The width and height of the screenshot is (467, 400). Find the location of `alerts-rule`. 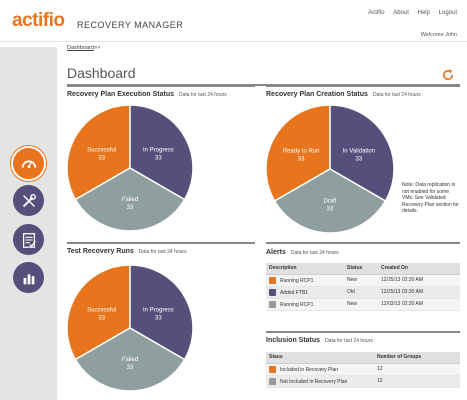

alerts-rule is located at coordinates (363, 243).